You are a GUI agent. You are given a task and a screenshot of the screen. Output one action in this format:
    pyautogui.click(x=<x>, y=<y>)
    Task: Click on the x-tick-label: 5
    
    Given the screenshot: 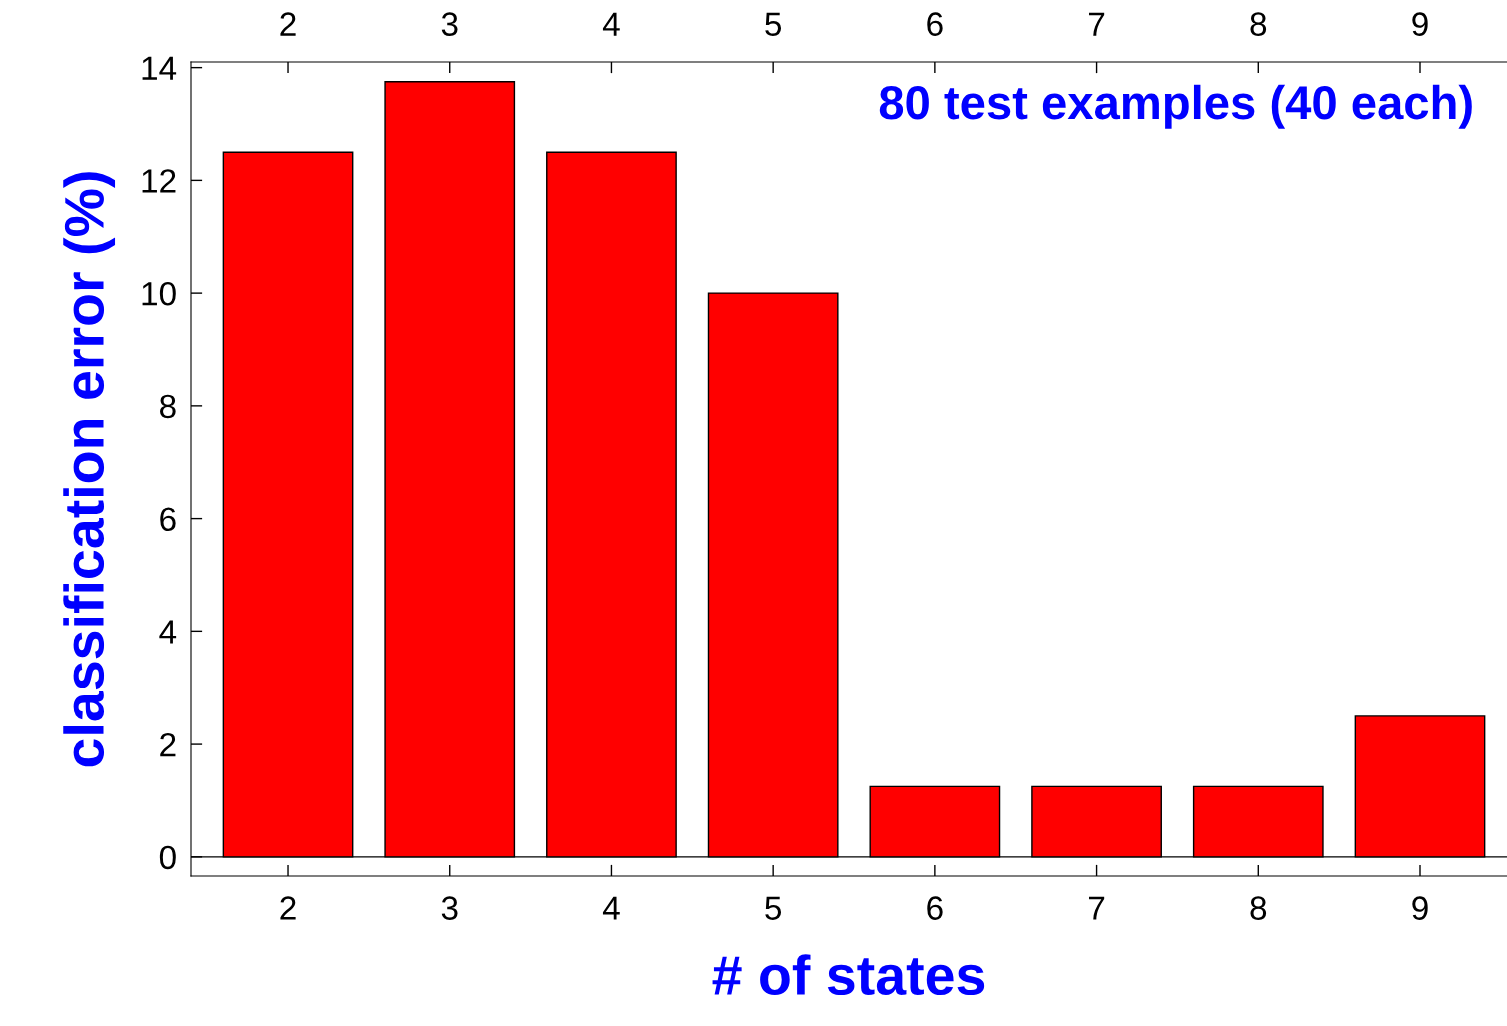 What is the action you would take?
    pyautogui.click(x=773, y=908)
    